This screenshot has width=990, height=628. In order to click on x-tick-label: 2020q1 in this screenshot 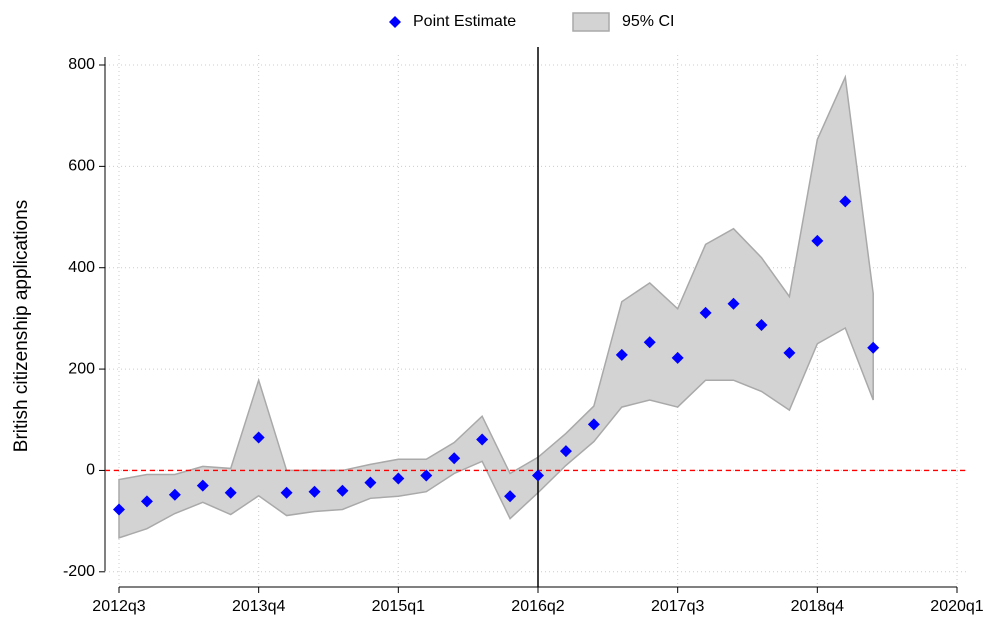, I will do `click(956, 606)`.